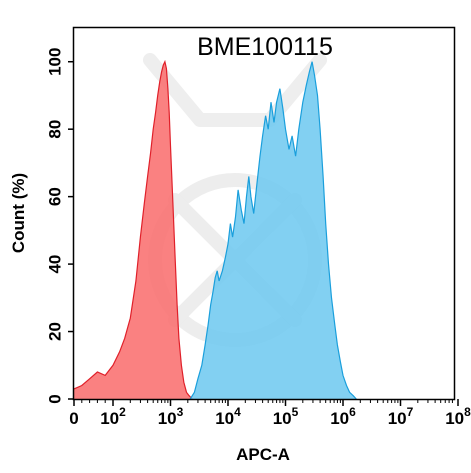 The height and width of the screenshot is (473, 471). What do you see at coordinates (73, 418) in the screenshot?
I see `x-tick-label: 0` at bounding box center [73, 418].